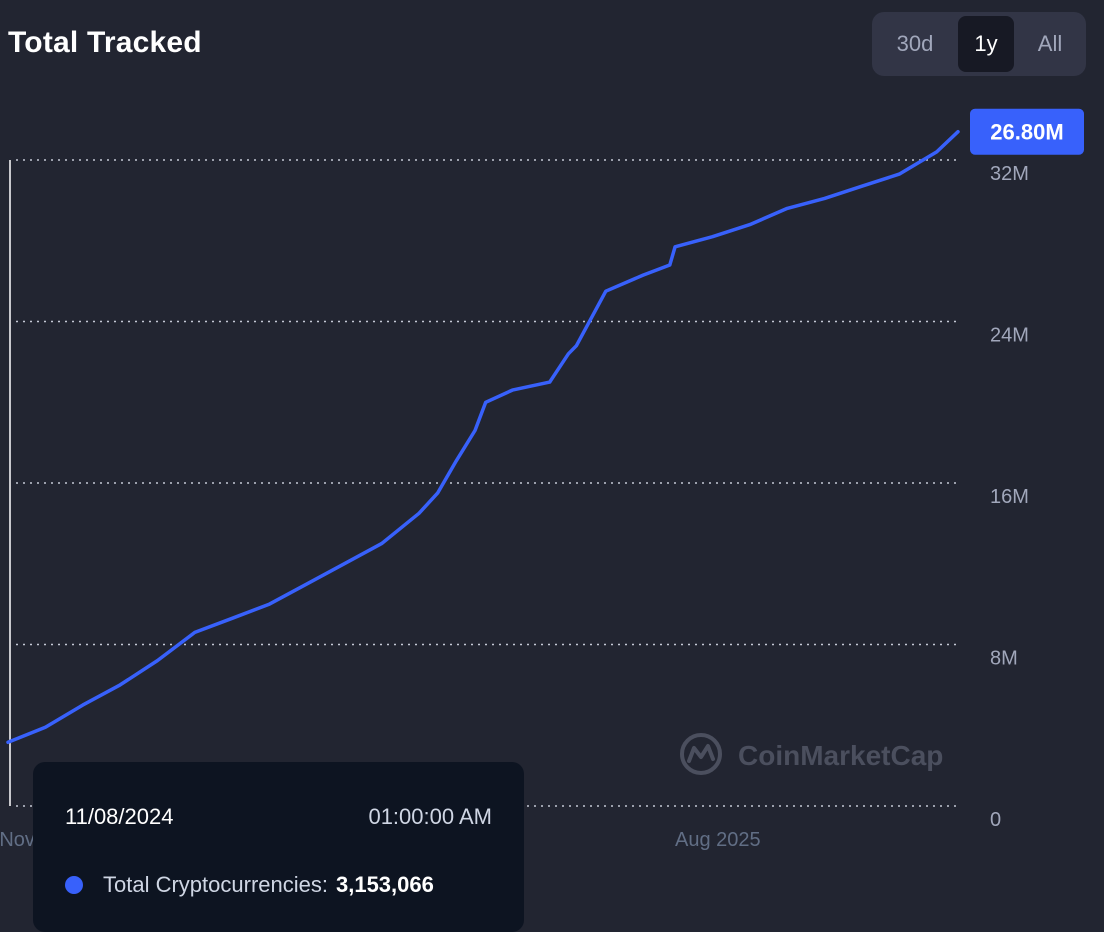 Image resolution: width=1104 pixels, height=932 pixels. I want to click on series-color-dot, so click(74, 885).